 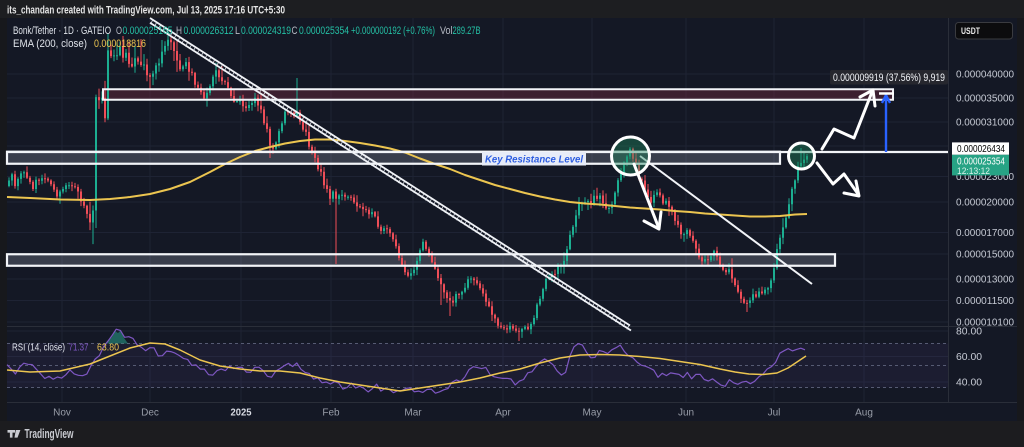 What do you see at coordinates (209, 31) in the screenshot?
I see `svg-text: 0.000026312` at bounding box center [209, 31].